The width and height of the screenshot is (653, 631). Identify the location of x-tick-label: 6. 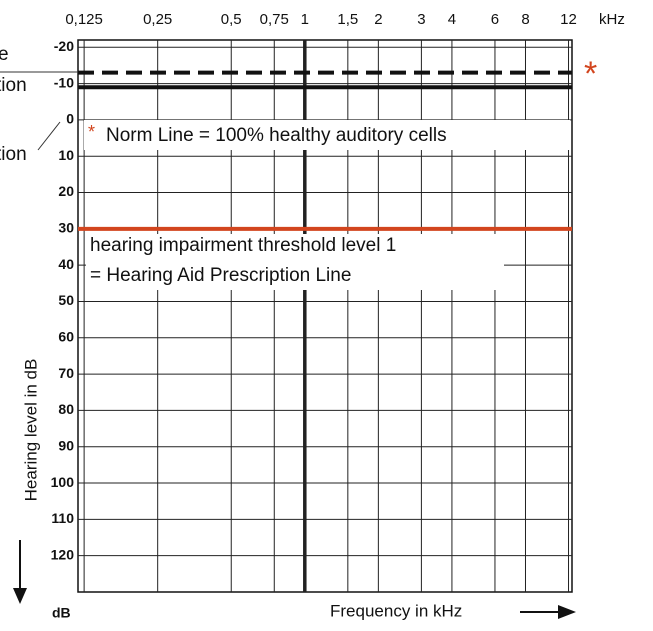
(495, 19).